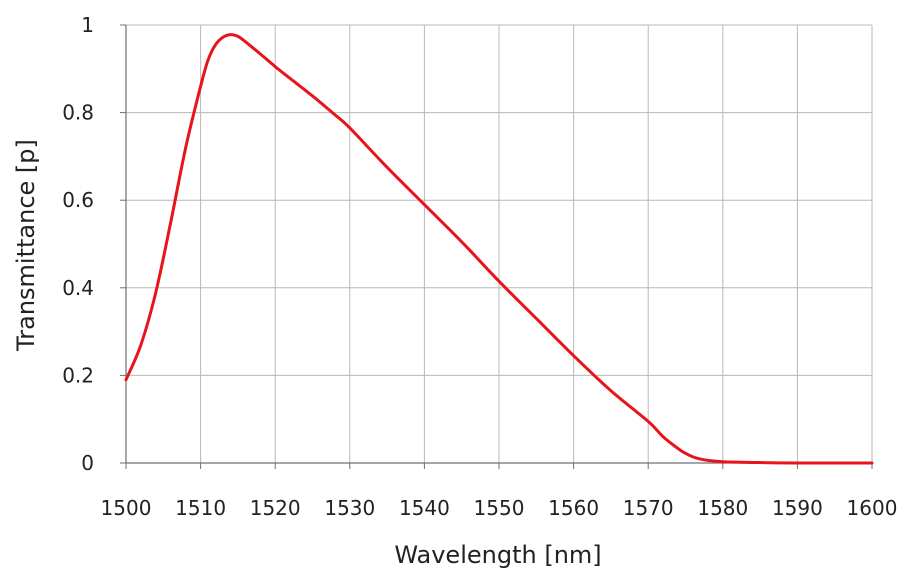 The width and height of the screenshot is (924, 583). I want to click on x-tick-label: 1590, so click(797, 508).